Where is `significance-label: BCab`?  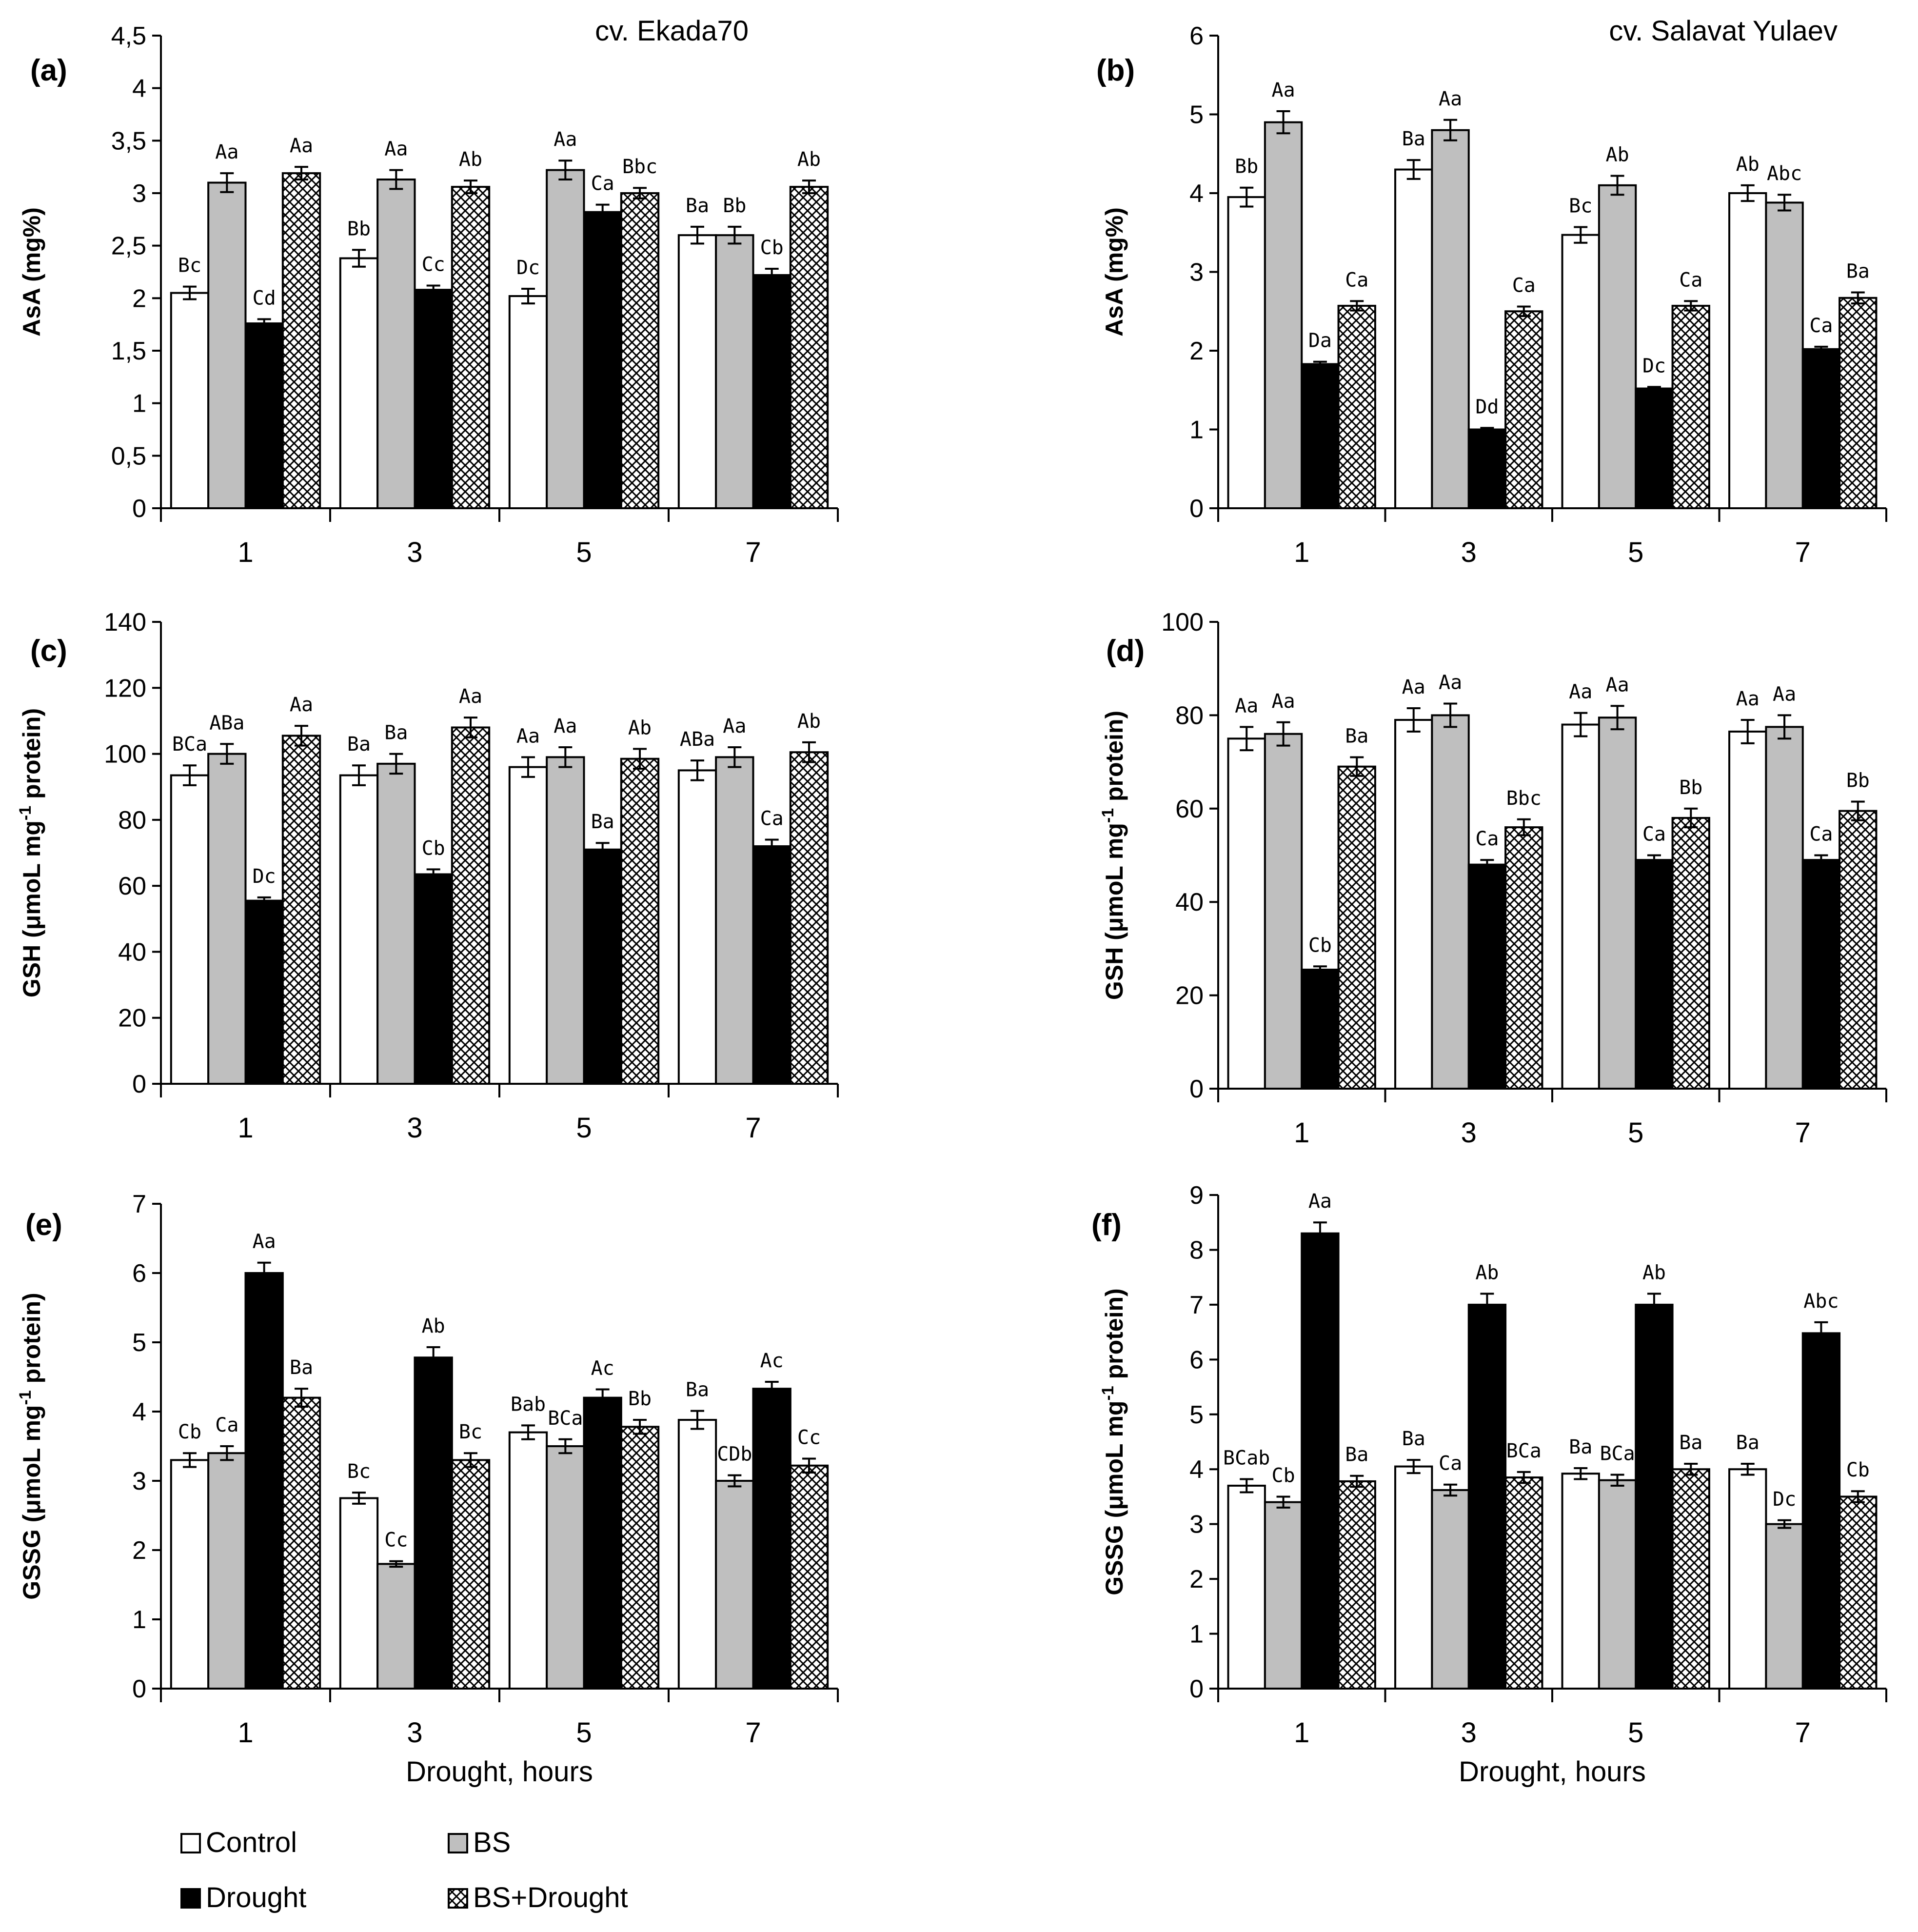
significance-label: BCab is located at coordinates (1247, 1458).